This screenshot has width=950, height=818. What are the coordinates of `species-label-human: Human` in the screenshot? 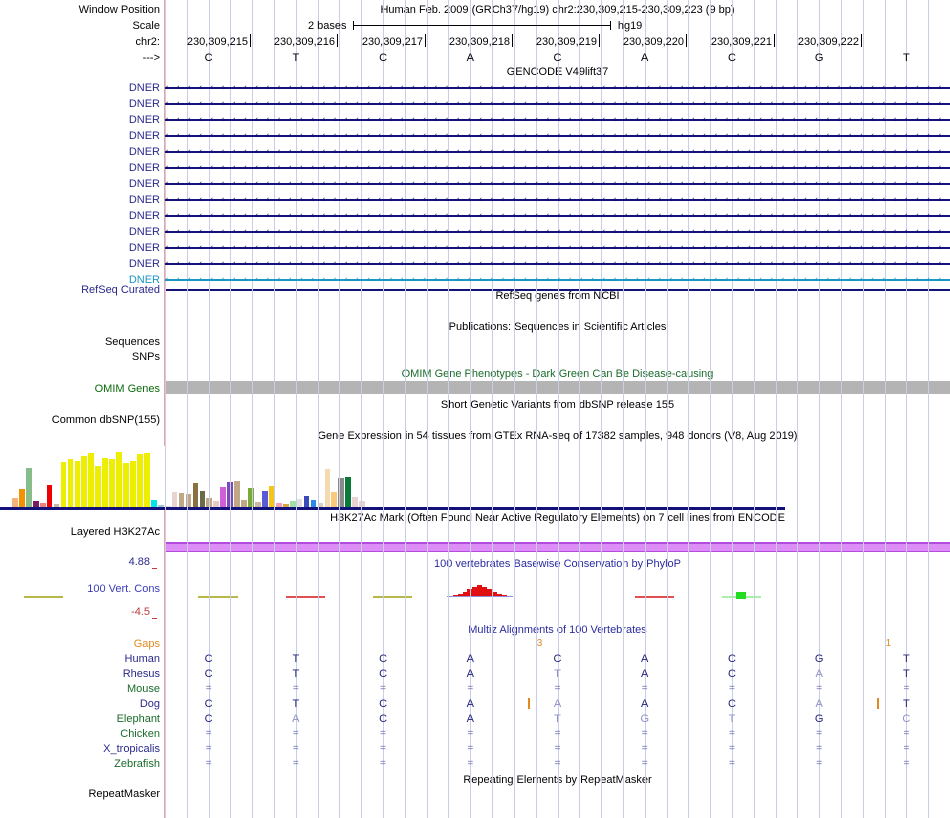 It's located at (142, 659).